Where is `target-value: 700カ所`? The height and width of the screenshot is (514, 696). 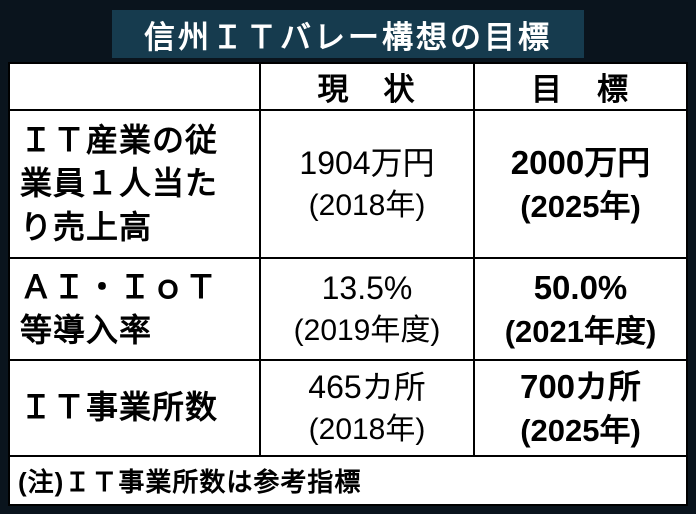 target-value: 700カ所 is located at coordinates (580, 386).